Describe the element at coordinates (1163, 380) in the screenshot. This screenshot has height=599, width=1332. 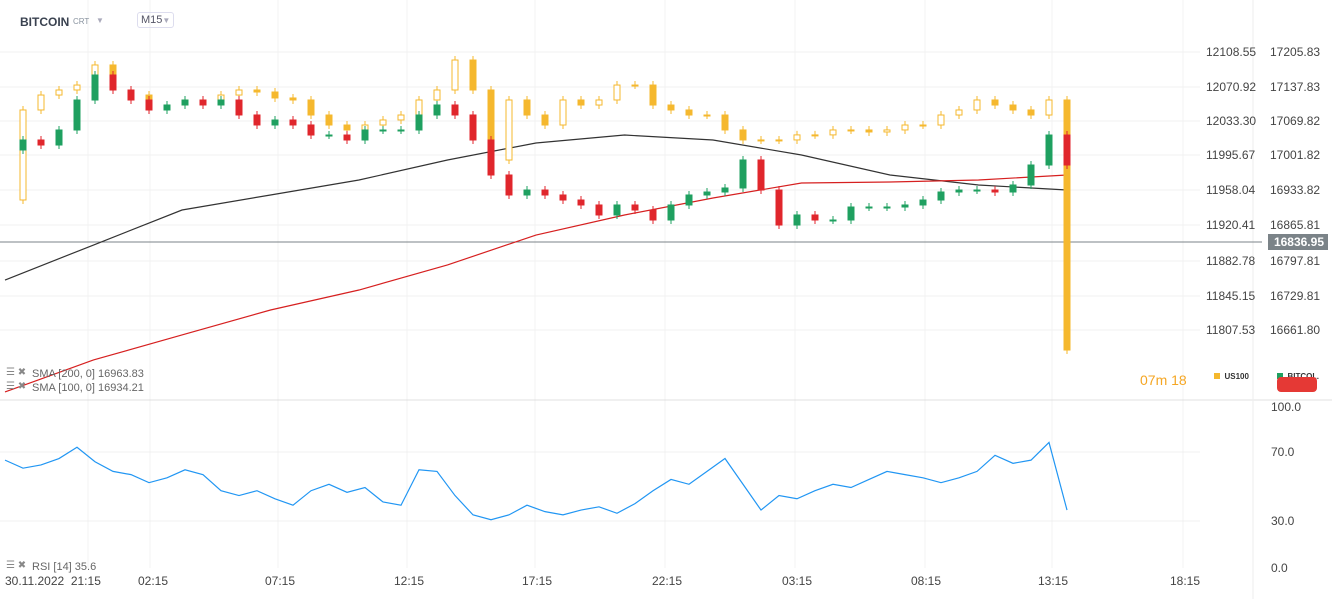
I see `candle-countdown: 07m 18` at that location.